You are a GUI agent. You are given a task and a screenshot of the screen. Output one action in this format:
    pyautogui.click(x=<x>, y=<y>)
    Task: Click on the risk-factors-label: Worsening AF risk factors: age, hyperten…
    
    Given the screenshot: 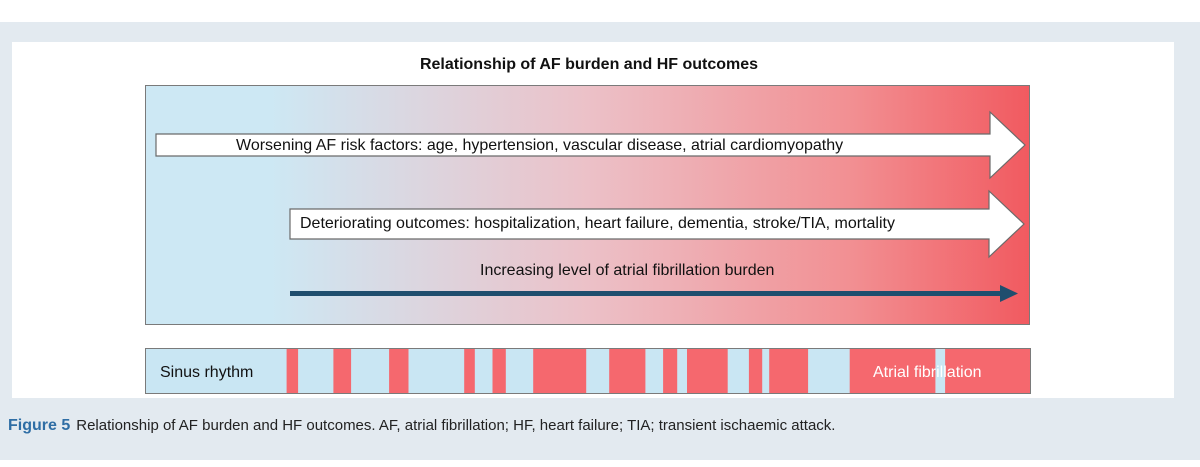 What is the action you would take?
    pyautogui.click(x=540, y=145)
    